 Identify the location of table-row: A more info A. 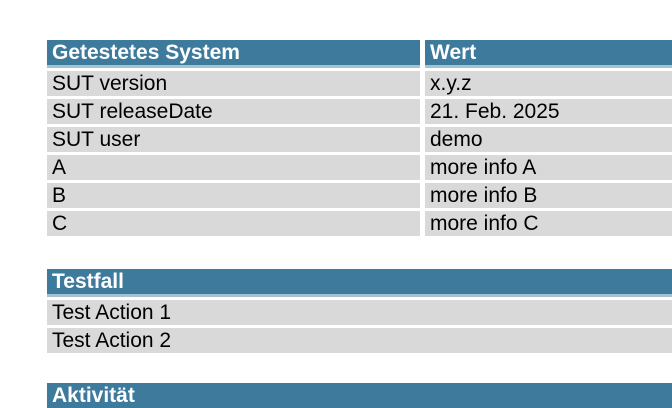
(359, 167).